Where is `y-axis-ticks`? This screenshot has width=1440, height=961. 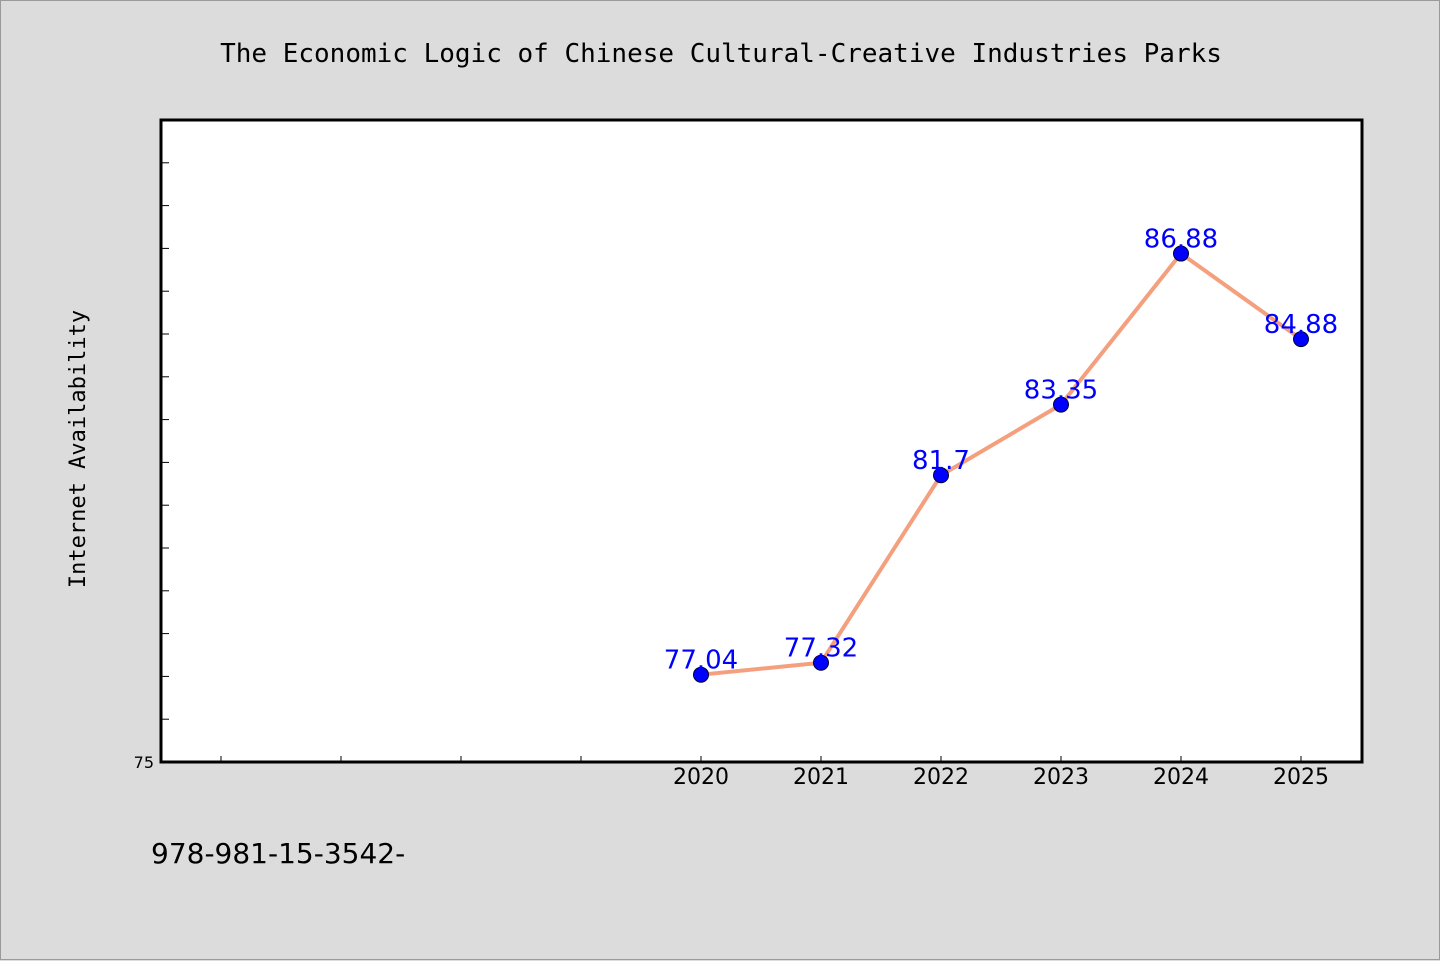 y-axis-ticks is located at coordinates (165, 441).